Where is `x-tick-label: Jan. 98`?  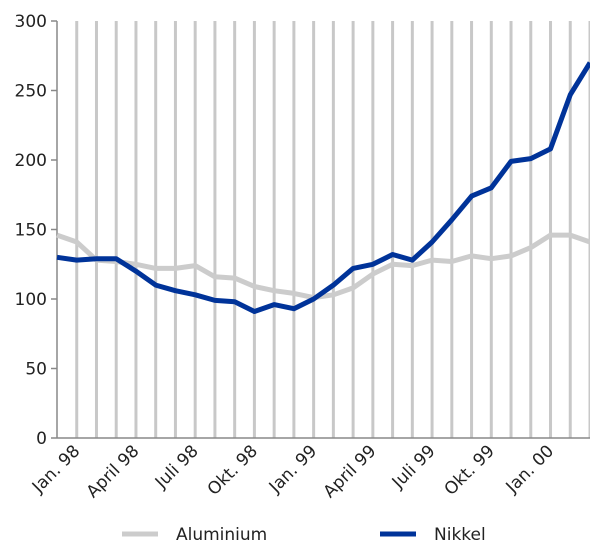 x-tick-label: Jan. 98 is located at coordinates (56, 469).